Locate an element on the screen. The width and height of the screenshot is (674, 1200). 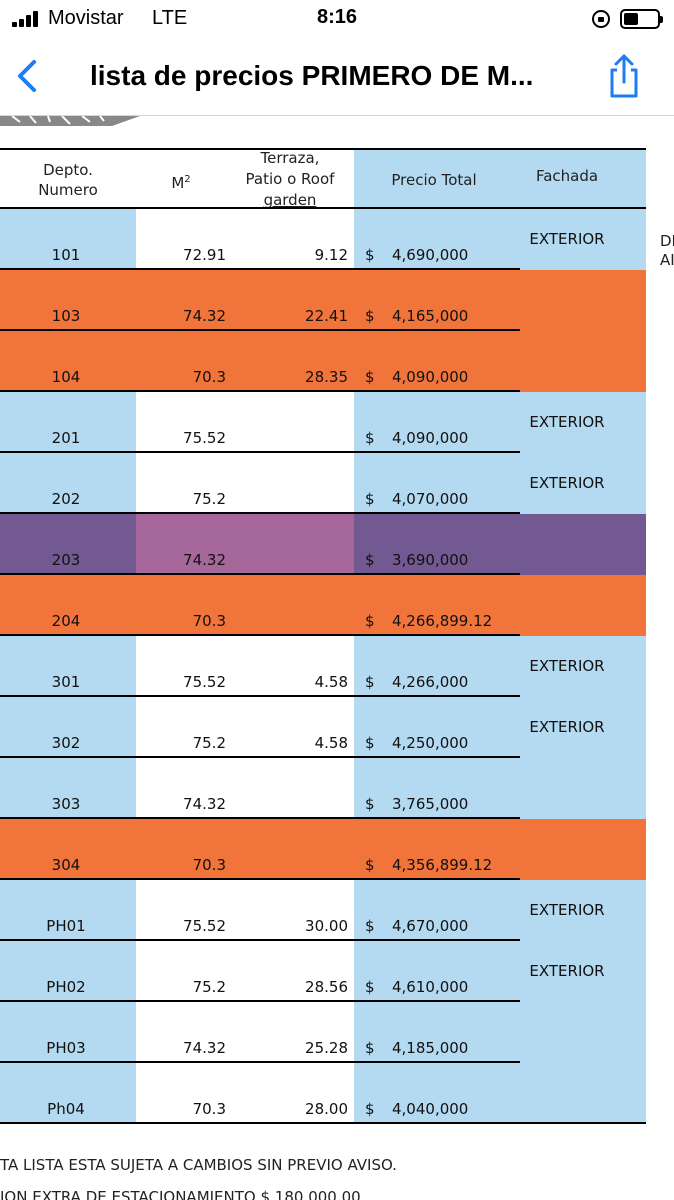
header-m2-text: M is located at coordinates (178, 183).